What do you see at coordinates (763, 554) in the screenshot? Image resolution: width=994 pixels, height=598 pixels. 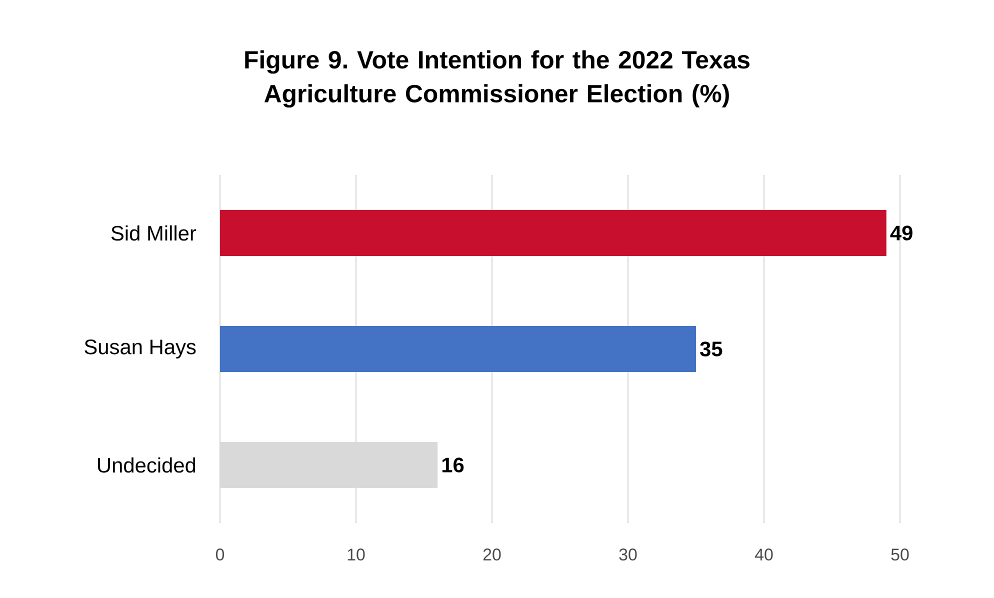 I see `x-tick-label: 40` at bounding box center [763, 554].